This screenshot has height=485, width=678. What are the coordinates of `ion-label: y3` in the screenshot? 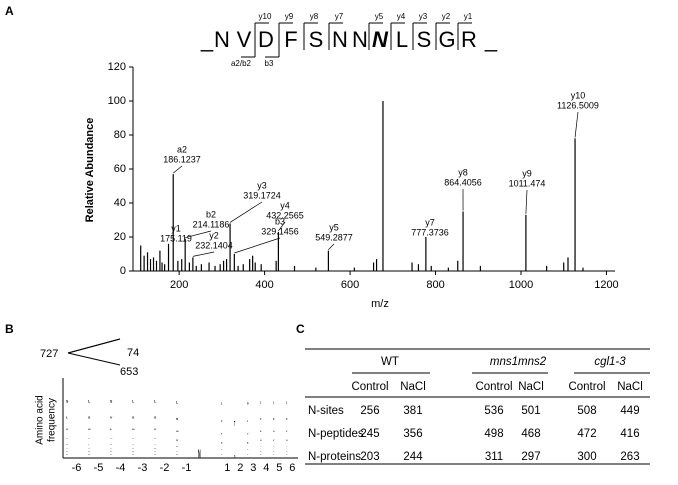 It's located at (262, 185).